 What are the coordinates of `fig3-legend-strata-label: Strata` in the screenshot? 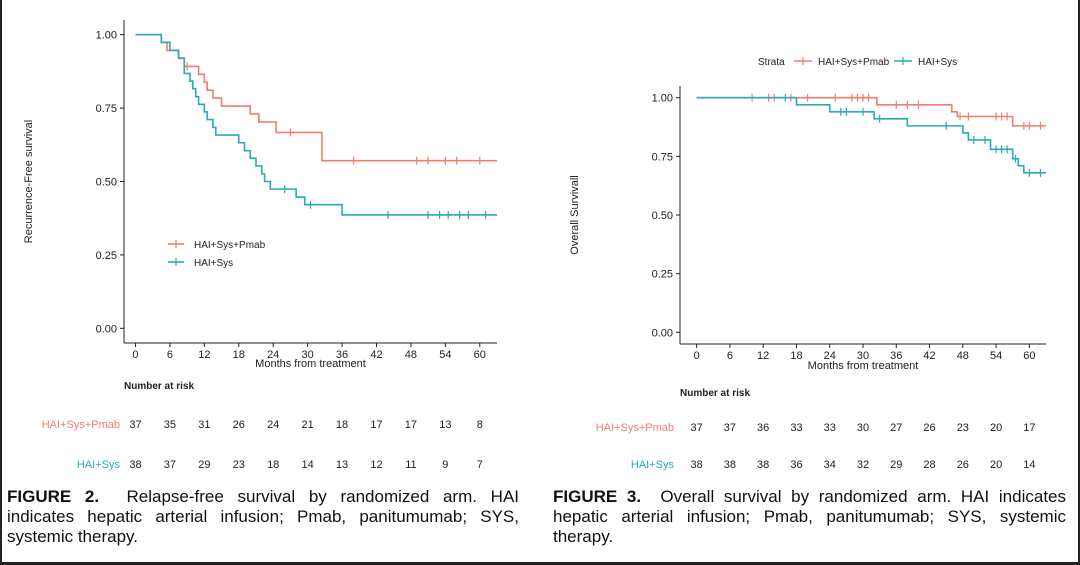 It's located at (771, 62).